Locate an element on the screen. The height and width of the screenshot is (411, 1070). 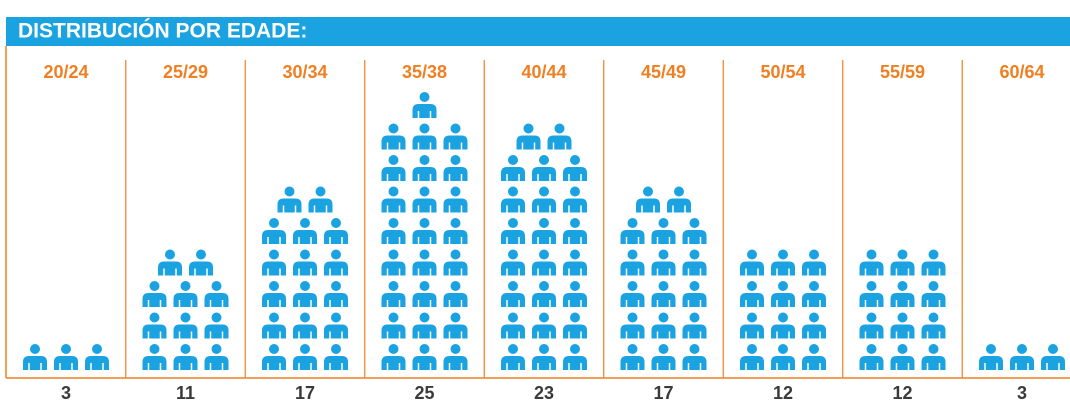
value-label: 11 is located at coordinates (185, 393).